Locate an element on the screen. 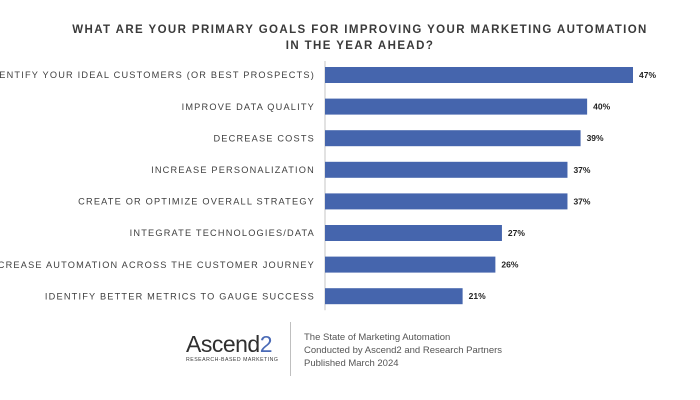 The width and height of the screenshot is (700, 400). footer-divider is located at coordinates (290, 349).